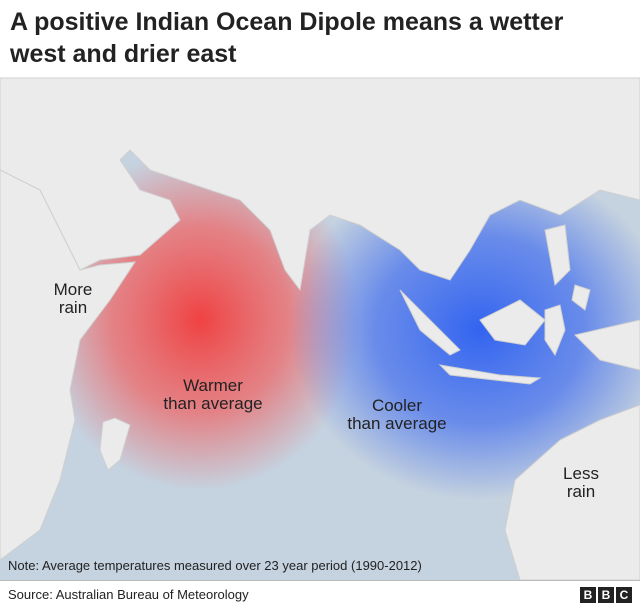  What do you see at coordinates (397, 405) in the screenshot?
I see `map-label: Cooler` at bounding box center [397, 405].